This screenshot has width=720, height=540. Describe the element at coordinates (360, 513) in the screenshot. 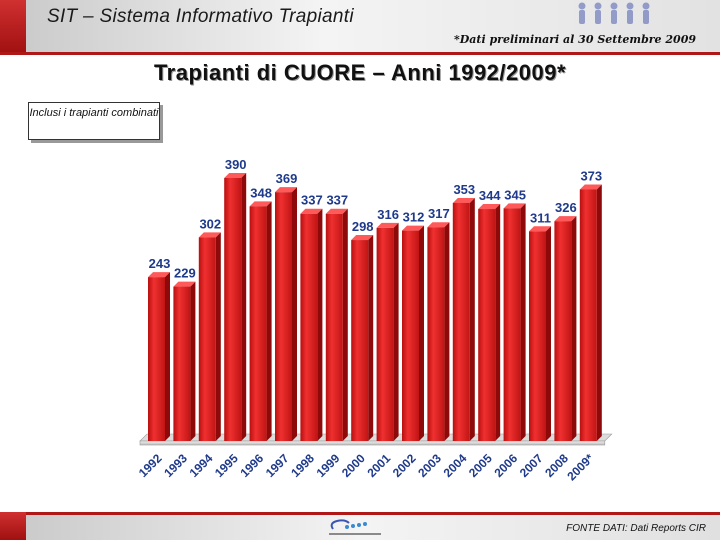

I see `footer-divider` at that location.